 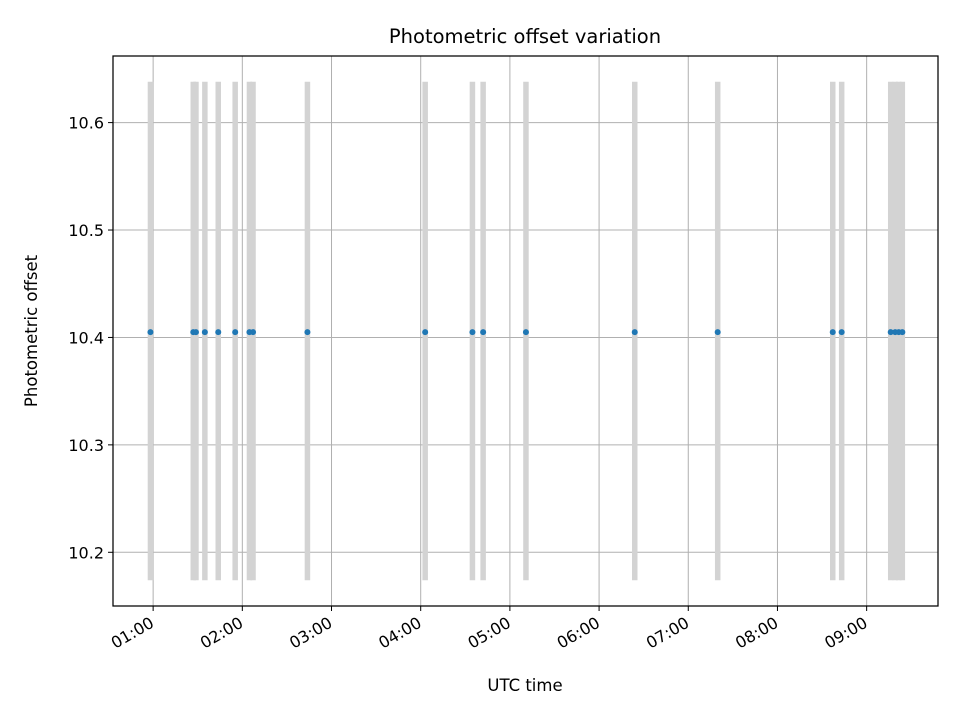 What do you see at coordinates (31, 330) in the screenshot?
I see `y-axis-label: Photometric offset` at bounding box center [31, 330].